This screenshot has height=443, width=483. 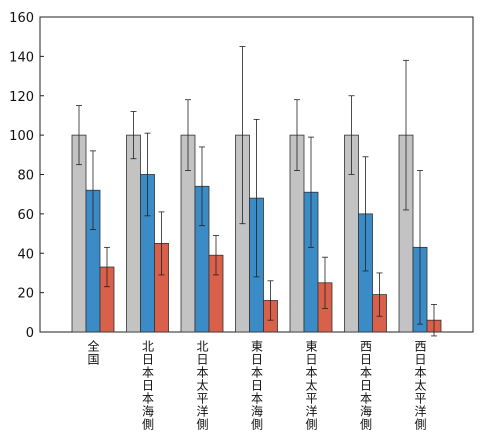 What do you see at coordinates (311, 385) in the screenshot?
I see `x-tick-label: 東日本太平洋側` at bounding box center [311, 385].